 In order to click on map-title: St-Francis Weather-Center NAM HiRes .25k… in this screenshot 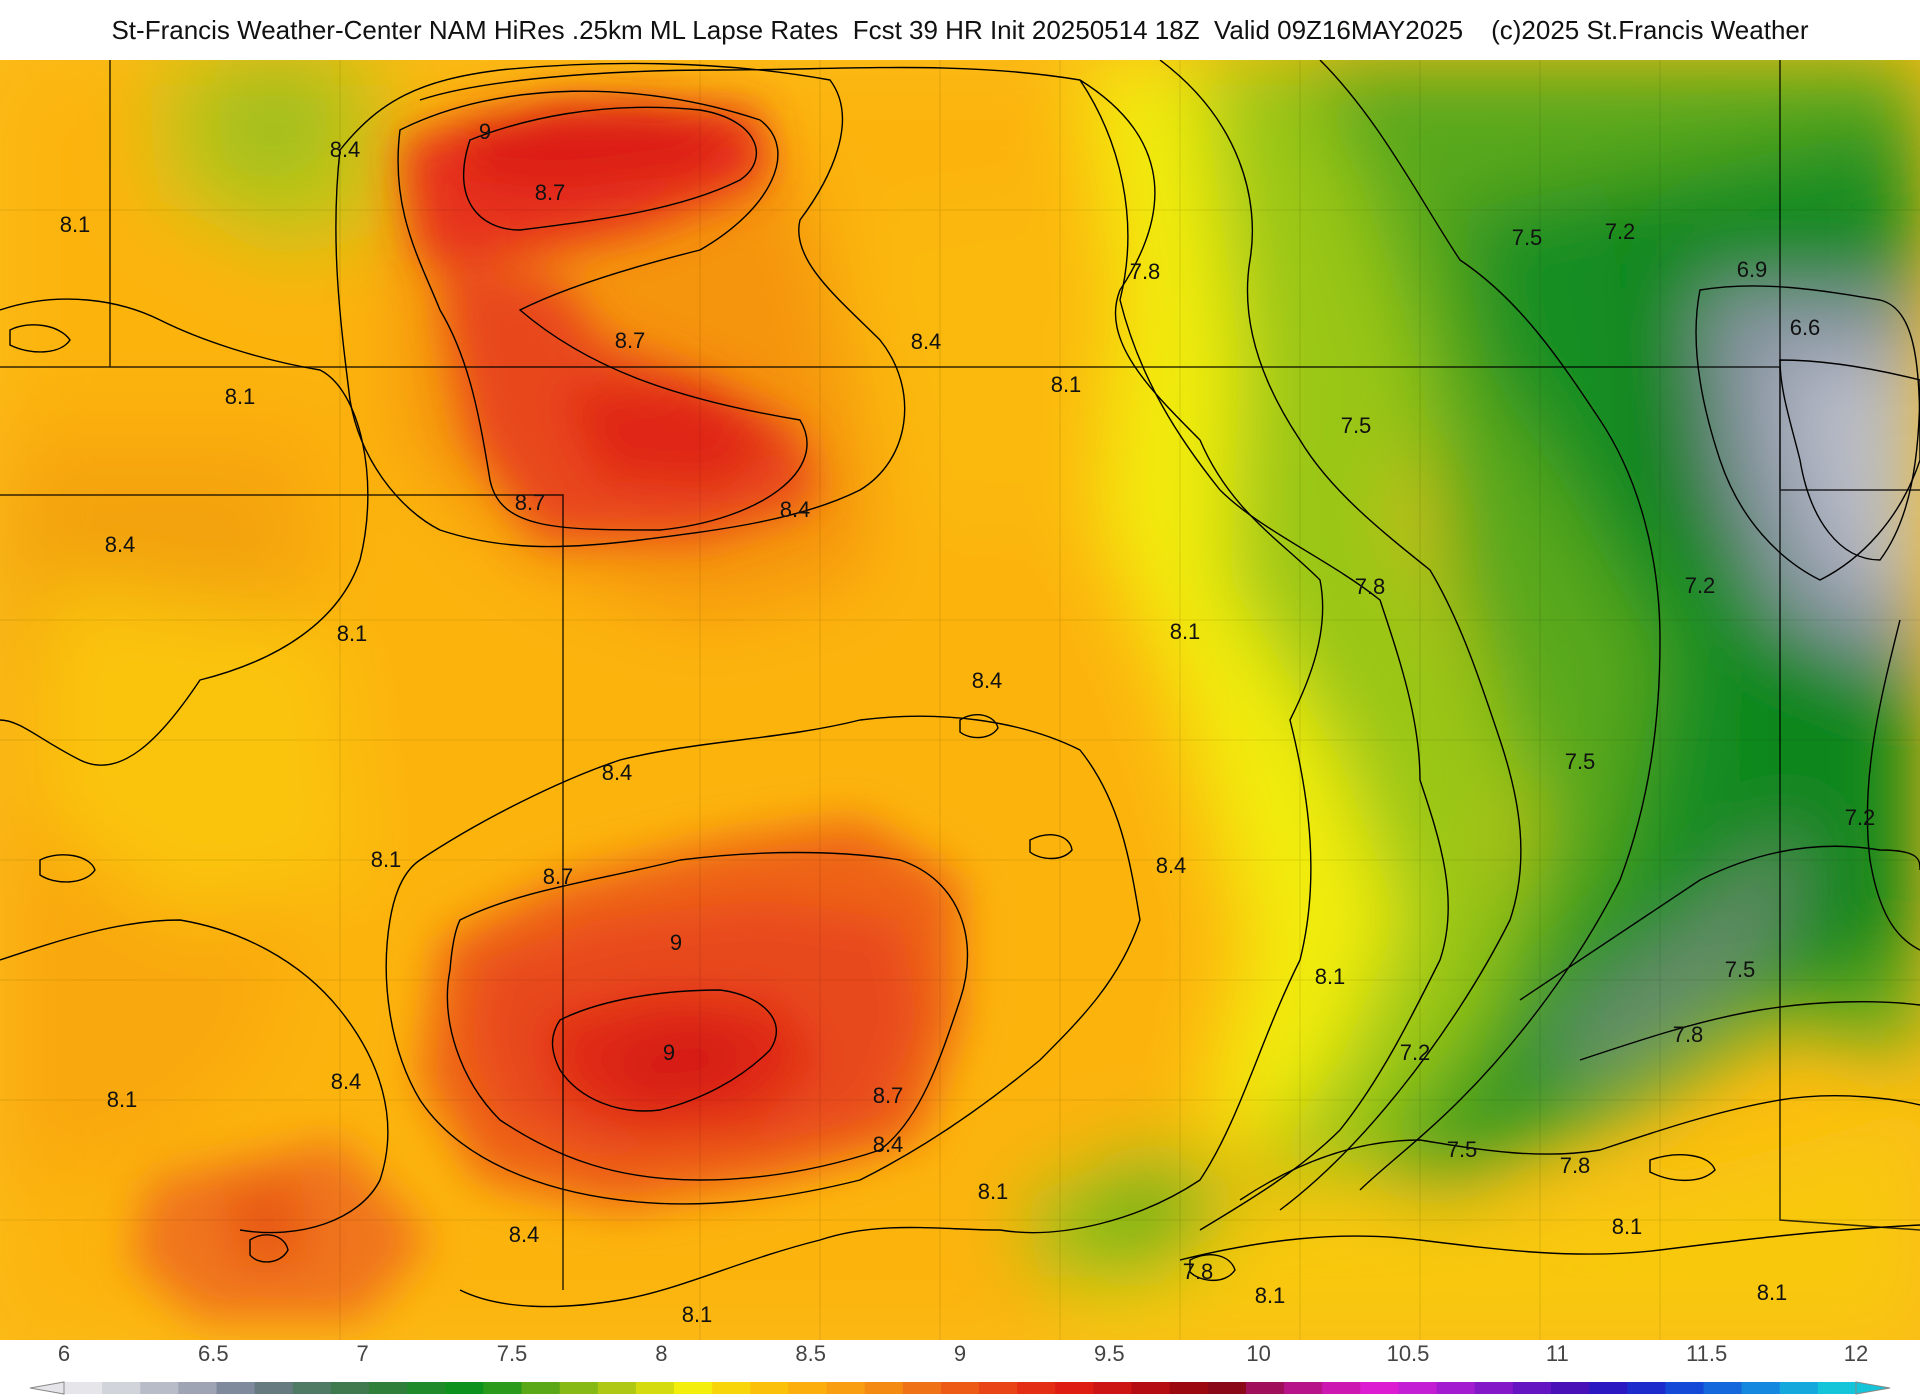, I will do `click(787, 29)`.